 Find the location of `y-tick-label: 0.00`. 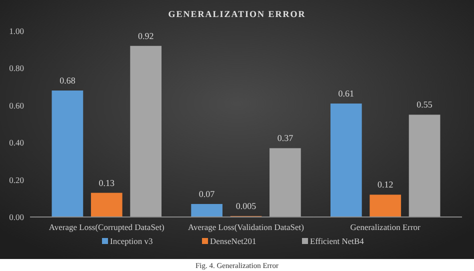

y-tick-label: 0.00 is located at coordinates (16, 217).